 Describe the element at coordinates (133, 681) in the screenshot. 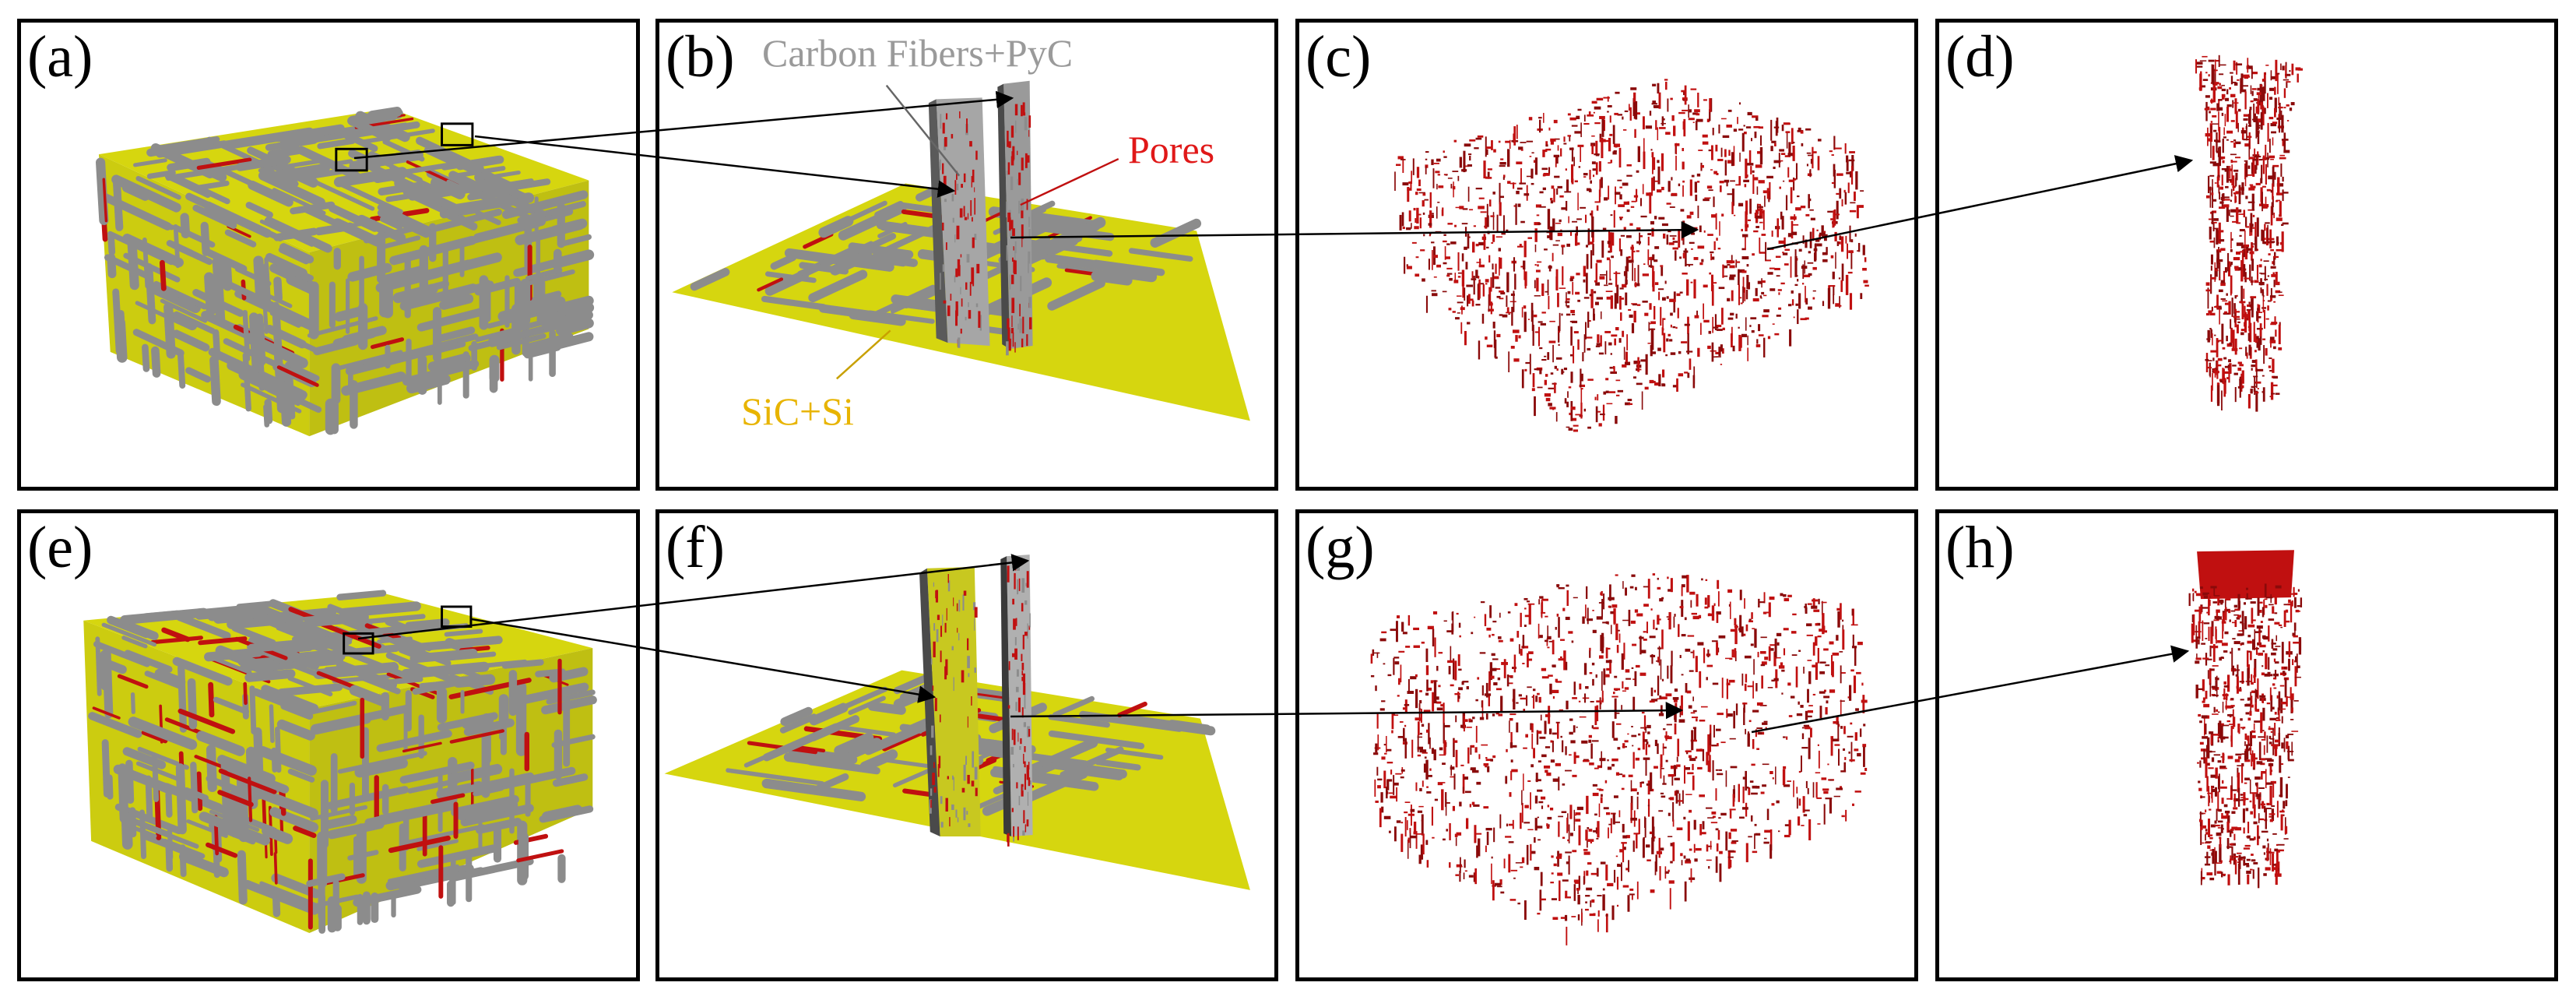

I see `pore-streak` at that location.